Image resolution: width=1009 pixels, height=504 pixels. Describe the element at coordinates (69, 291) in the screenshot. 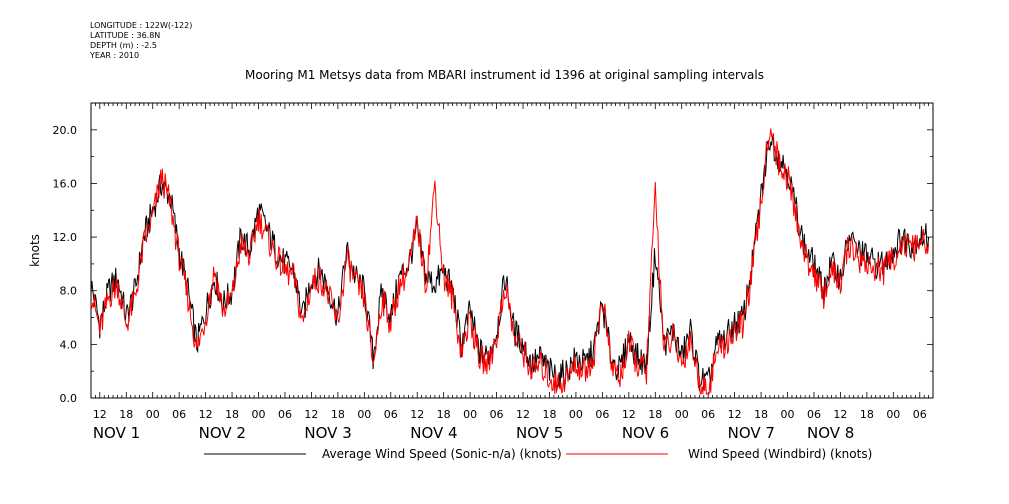

I see `y-tick-label: 8.0` at that location.